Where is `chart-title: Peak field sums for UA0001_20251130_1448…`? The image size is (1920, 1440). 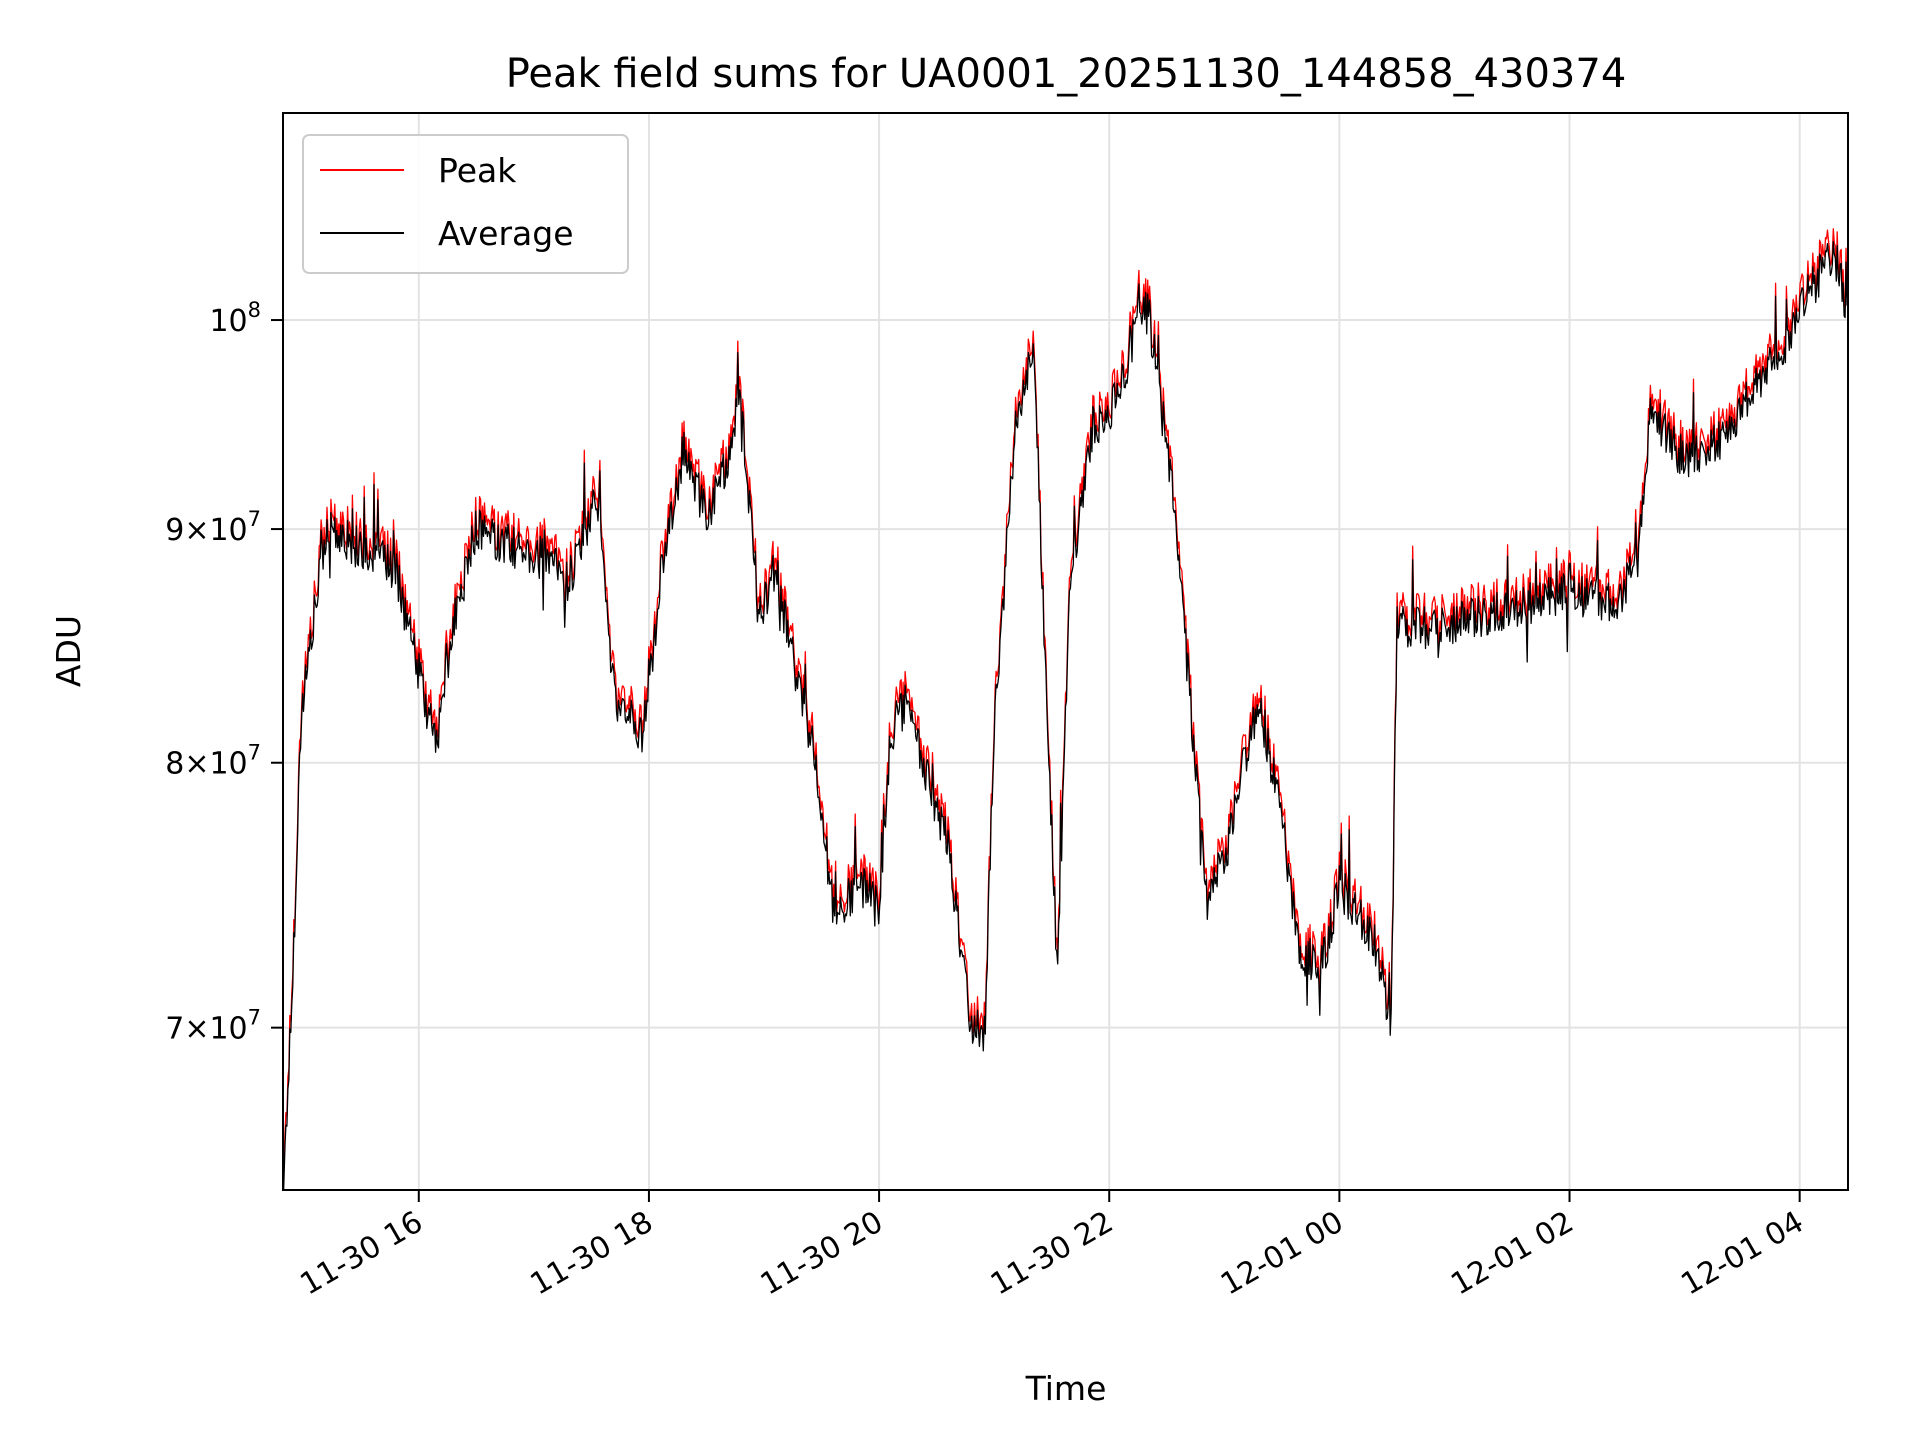
chart-title: Peak field sums for UA0001_20251130_1448… is located at coordinates (1066, 74).